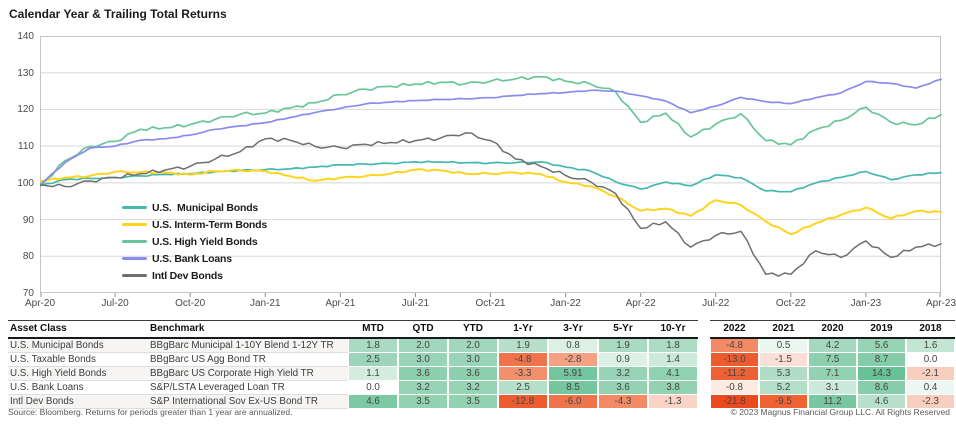 The height and width of the screenshot is (424, 956). Describe the element at coordinates (25, 110) in the screenshot. I see `y-tick-label: 120` at that location.